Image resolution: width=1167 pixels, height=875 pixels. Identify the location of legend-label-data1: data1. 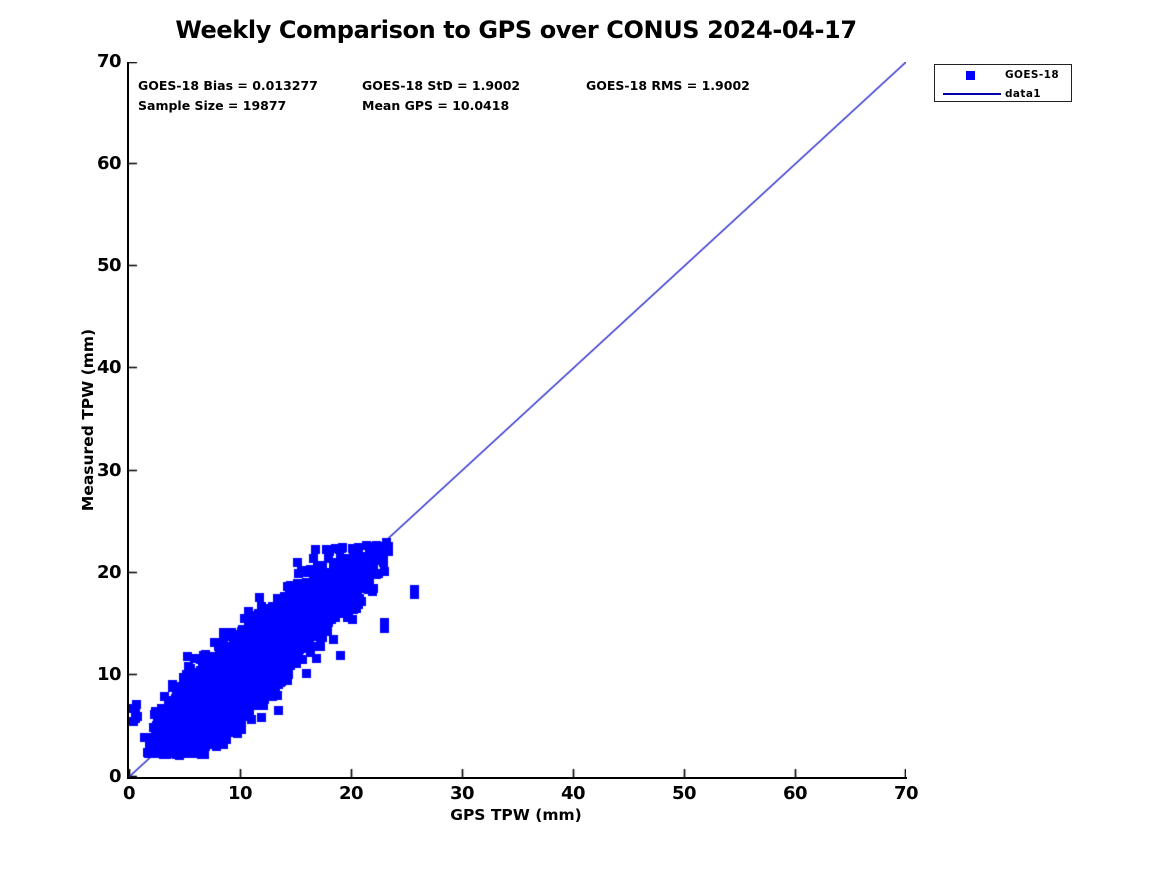
(1023, 94).